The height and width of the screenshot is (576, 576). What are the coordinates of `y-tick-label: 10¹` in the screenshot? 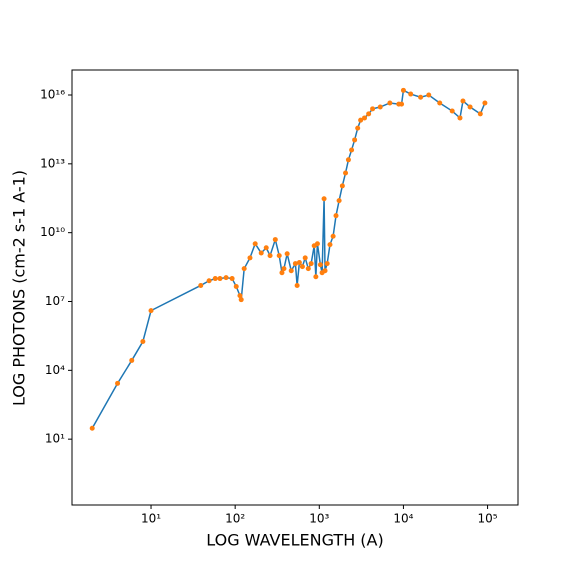 It's located at (55, 439).